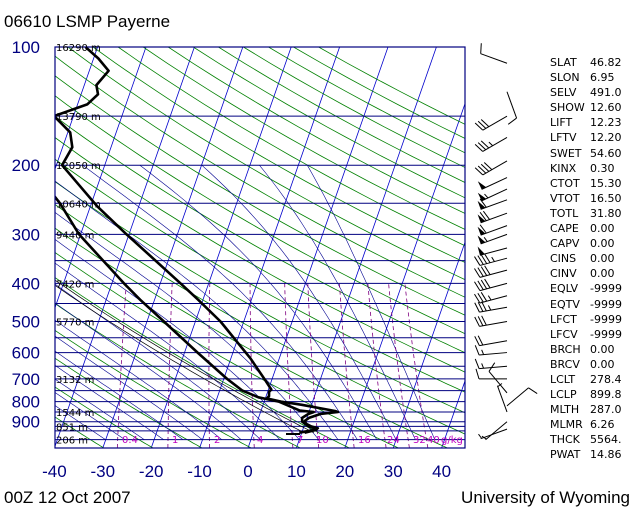  Describe the element at coordinates (300, 440) in the screenshot. I see `mixing-ratio-label: 7` at that location.